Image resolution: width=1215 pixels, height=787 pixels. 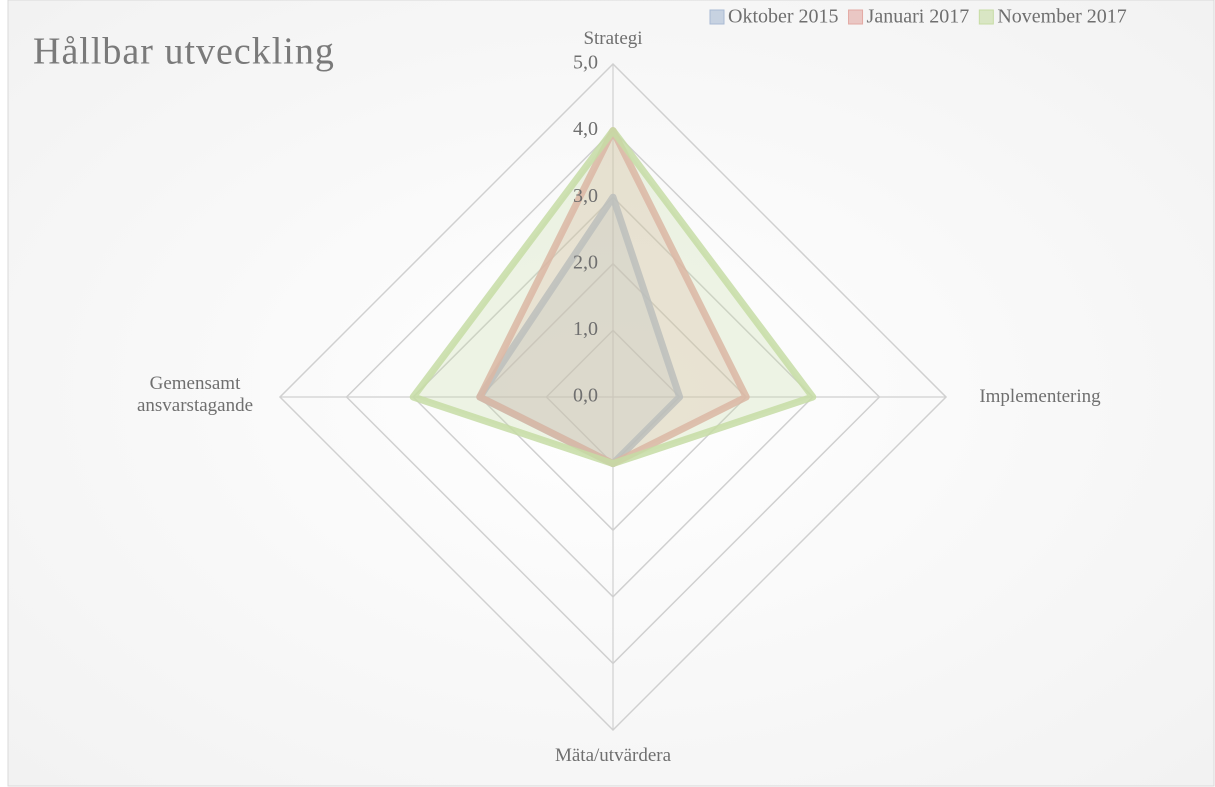 I want to click on category-label: Gemensamt ansvarstagande, so click(x=195, y=394).